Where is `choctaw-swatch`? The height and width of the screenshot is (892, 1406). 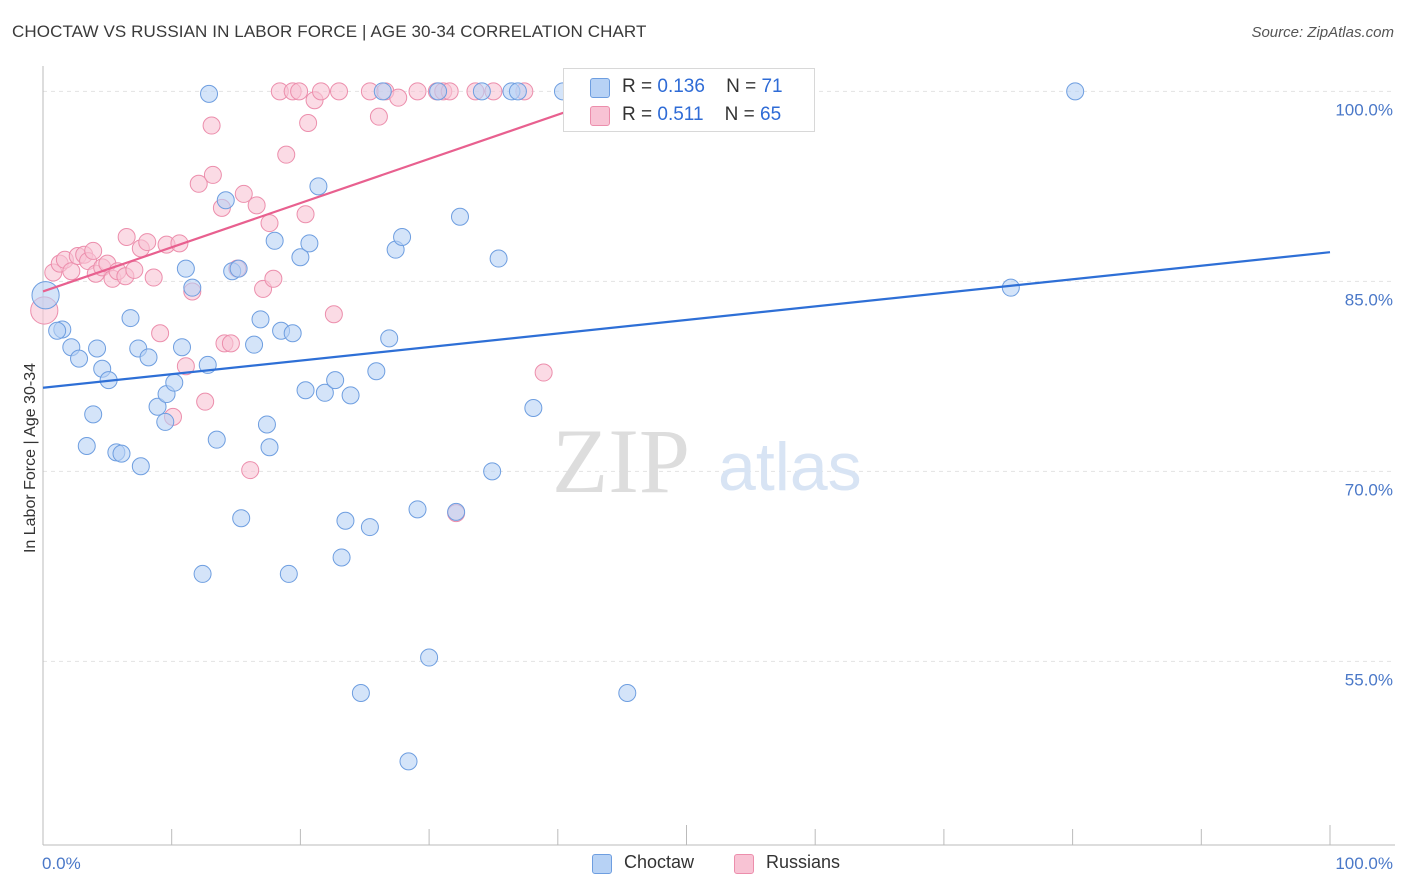 choctaw-swatch is located at coordinates (600, 88).